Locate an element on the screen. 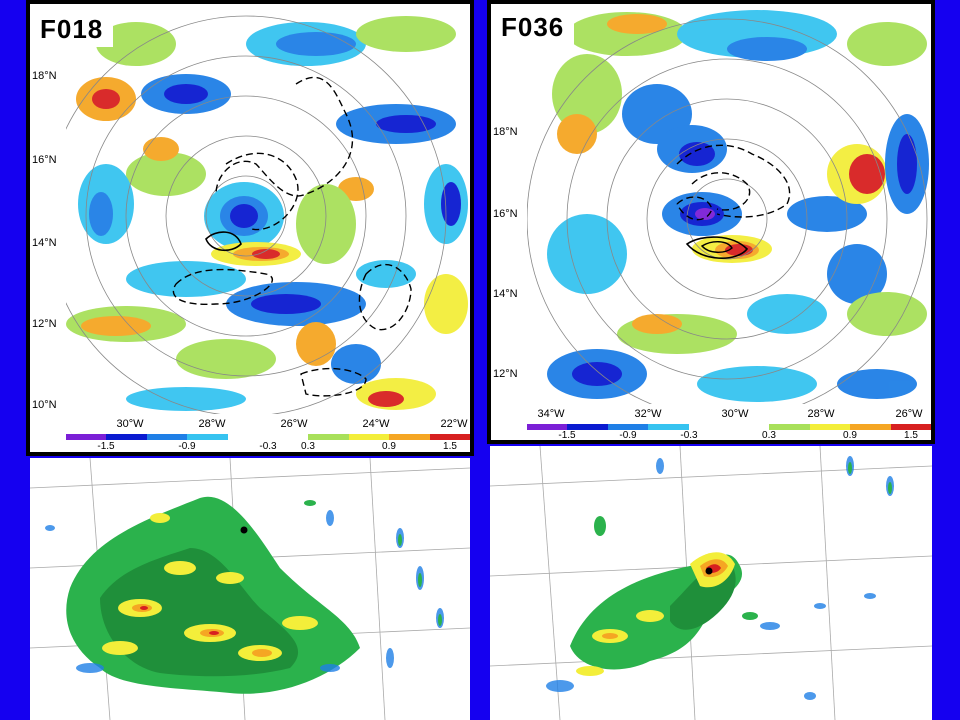  left-lat-label-2: 16°N is located at coordinates (44, 160).